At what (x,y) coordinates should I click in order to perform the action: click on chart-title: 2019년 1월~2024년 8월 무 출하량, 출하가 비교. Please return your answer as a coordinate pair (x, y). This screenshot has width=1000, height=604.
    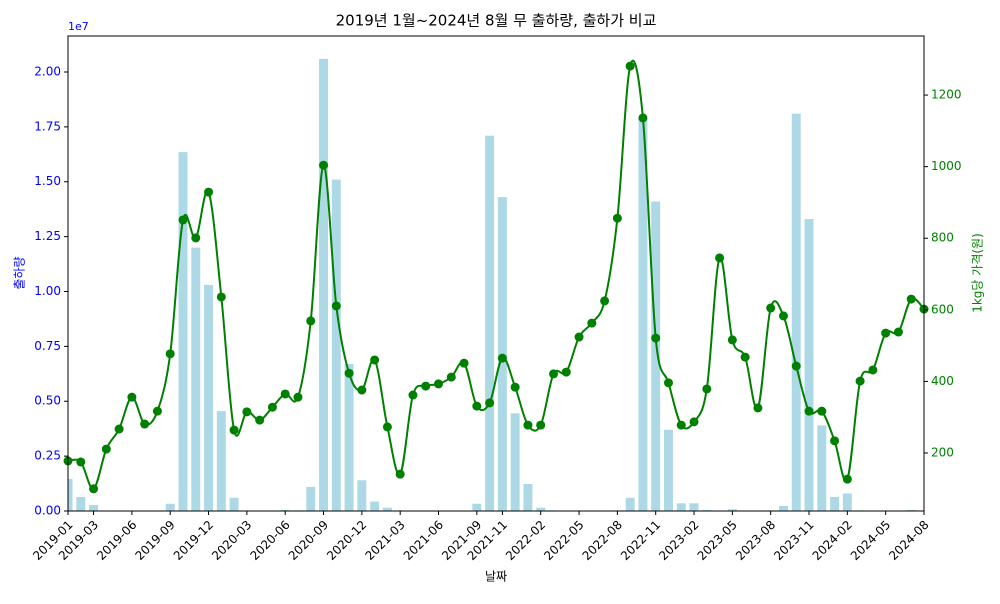
    Looking at the image, I should click on (496, 21).